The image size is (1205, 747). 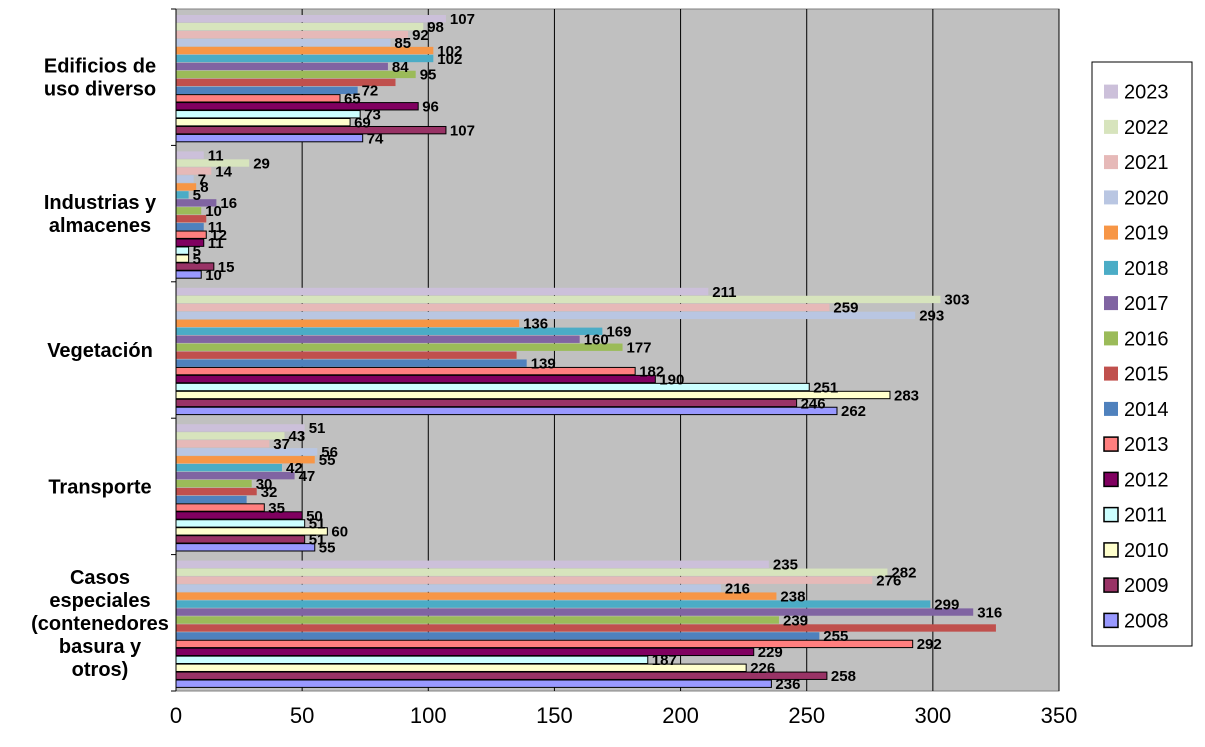 I want to click on category-label-1-0: Industrias y, so click(x=100, y=203).